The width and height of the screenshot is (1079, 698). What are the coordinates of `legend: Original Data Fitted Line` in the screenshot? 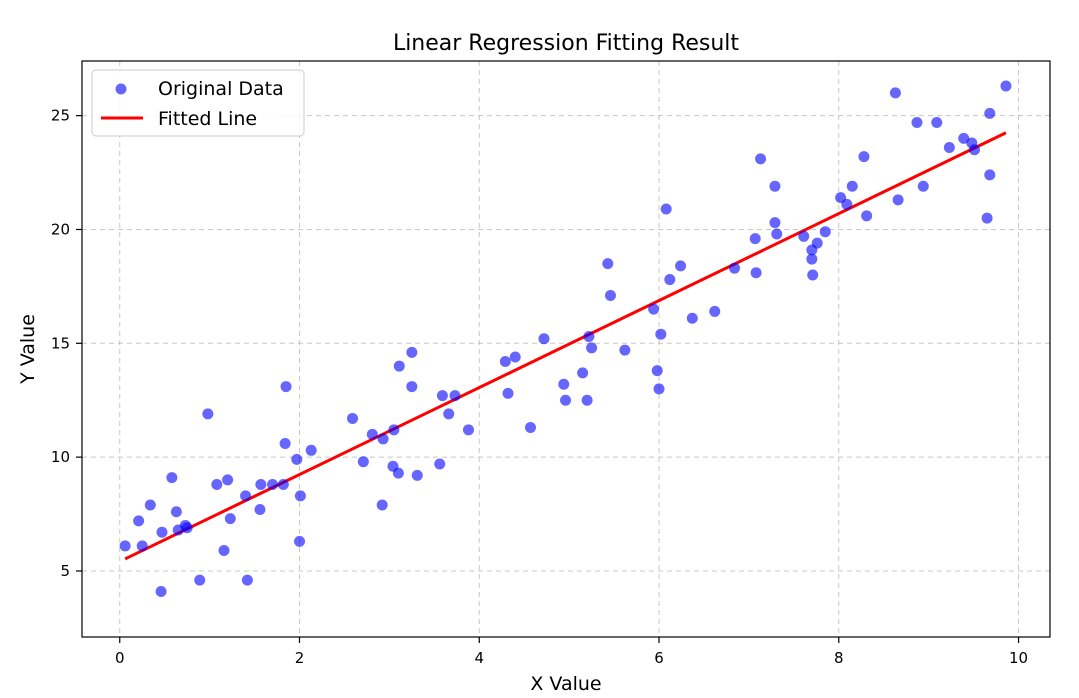 It's located at (198, 103).